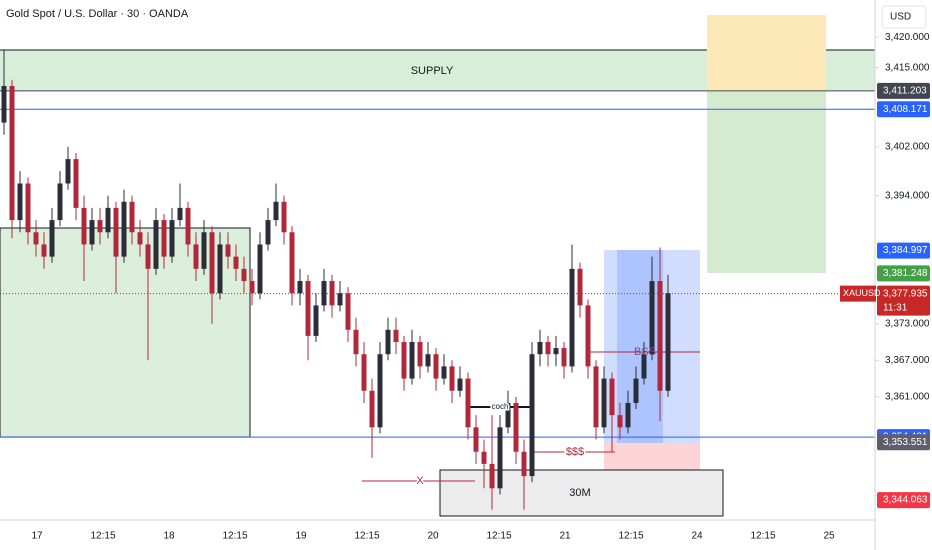 The width and height of the screenshot is (932, 550). What do you see at coordinates (858, 293) in the screenshot?
I see `symbol-box` at bounding box center [858, 293].